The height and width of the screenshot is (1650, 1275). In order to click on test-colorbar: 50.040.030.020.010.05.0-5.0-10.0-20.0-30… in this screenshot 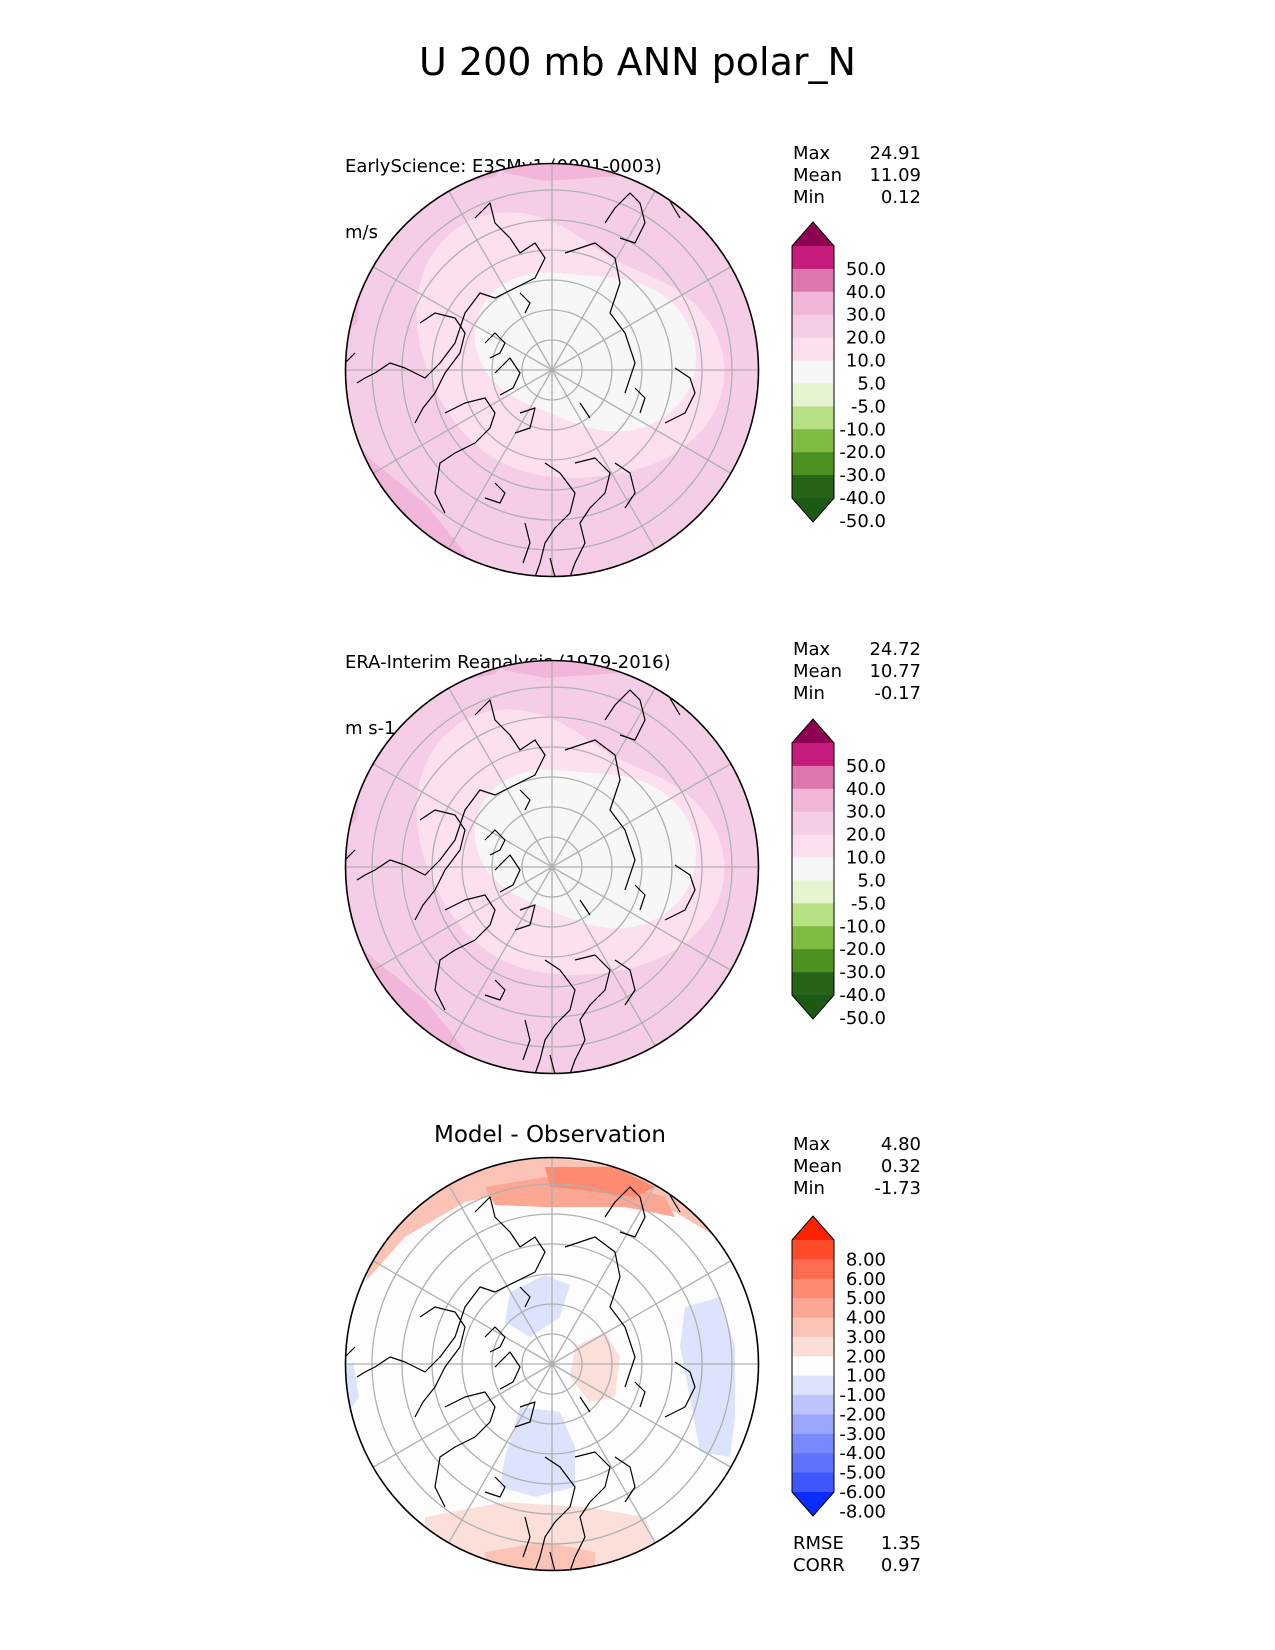, I will do `click(838, 376)`.